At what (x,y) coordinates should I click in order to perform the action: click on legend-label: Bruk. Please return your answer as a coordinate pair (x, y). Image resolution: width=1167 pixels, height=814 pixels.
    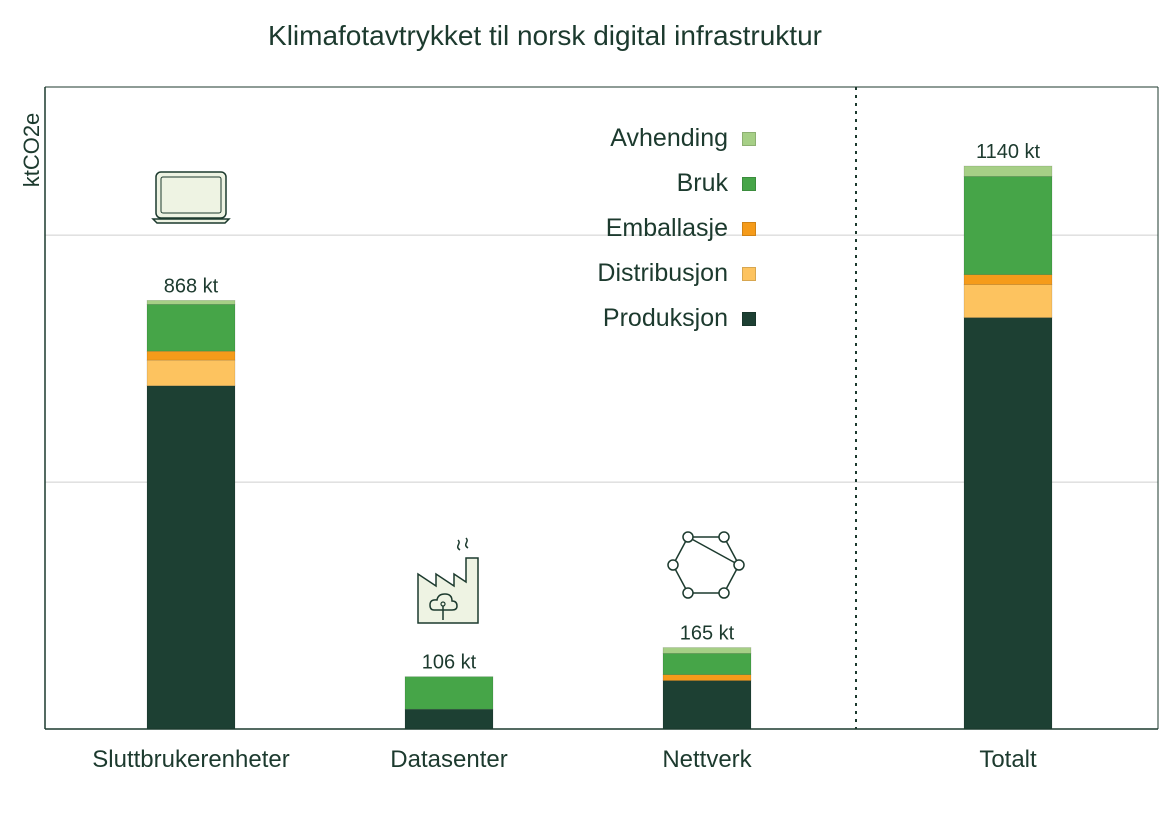
    Looking at the image, I should click on (702, 183).